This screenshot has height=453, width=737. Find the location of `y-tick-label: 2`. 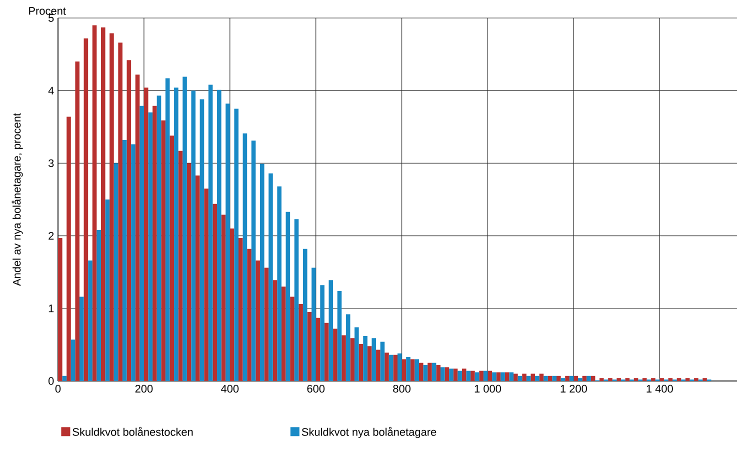

y-tick-label: 2 is located at coordinates (51, 236).